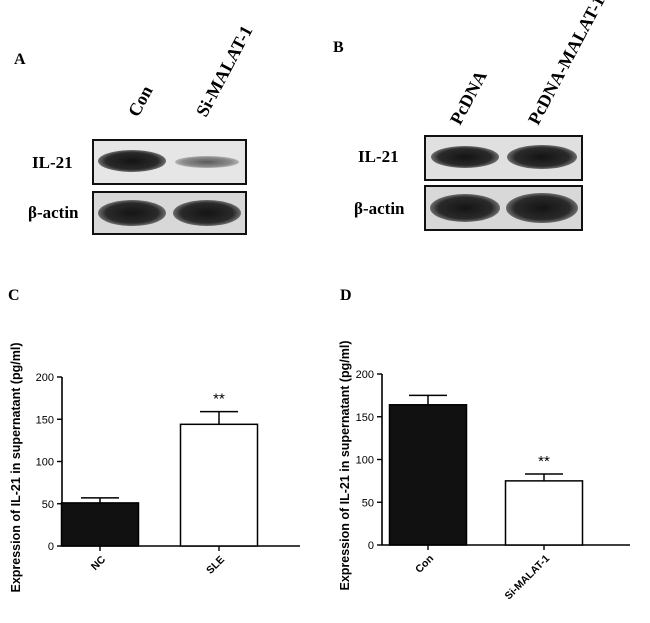 This screenshot has height=623, width=650. What do you see at coordinates (468, 97) in the screenshot?
I see `panel-b-lane-label-pcdna: PcDNA` at bounding box center [468, 97].